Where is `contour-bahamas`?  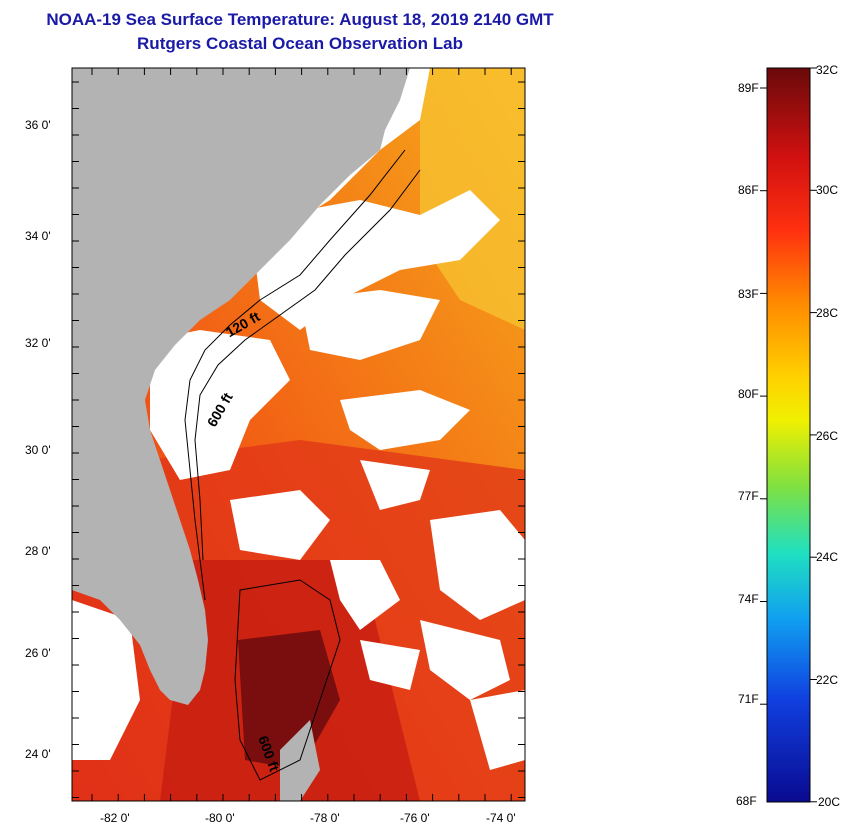 contour-bahamas is located at coordinates (287, 680).